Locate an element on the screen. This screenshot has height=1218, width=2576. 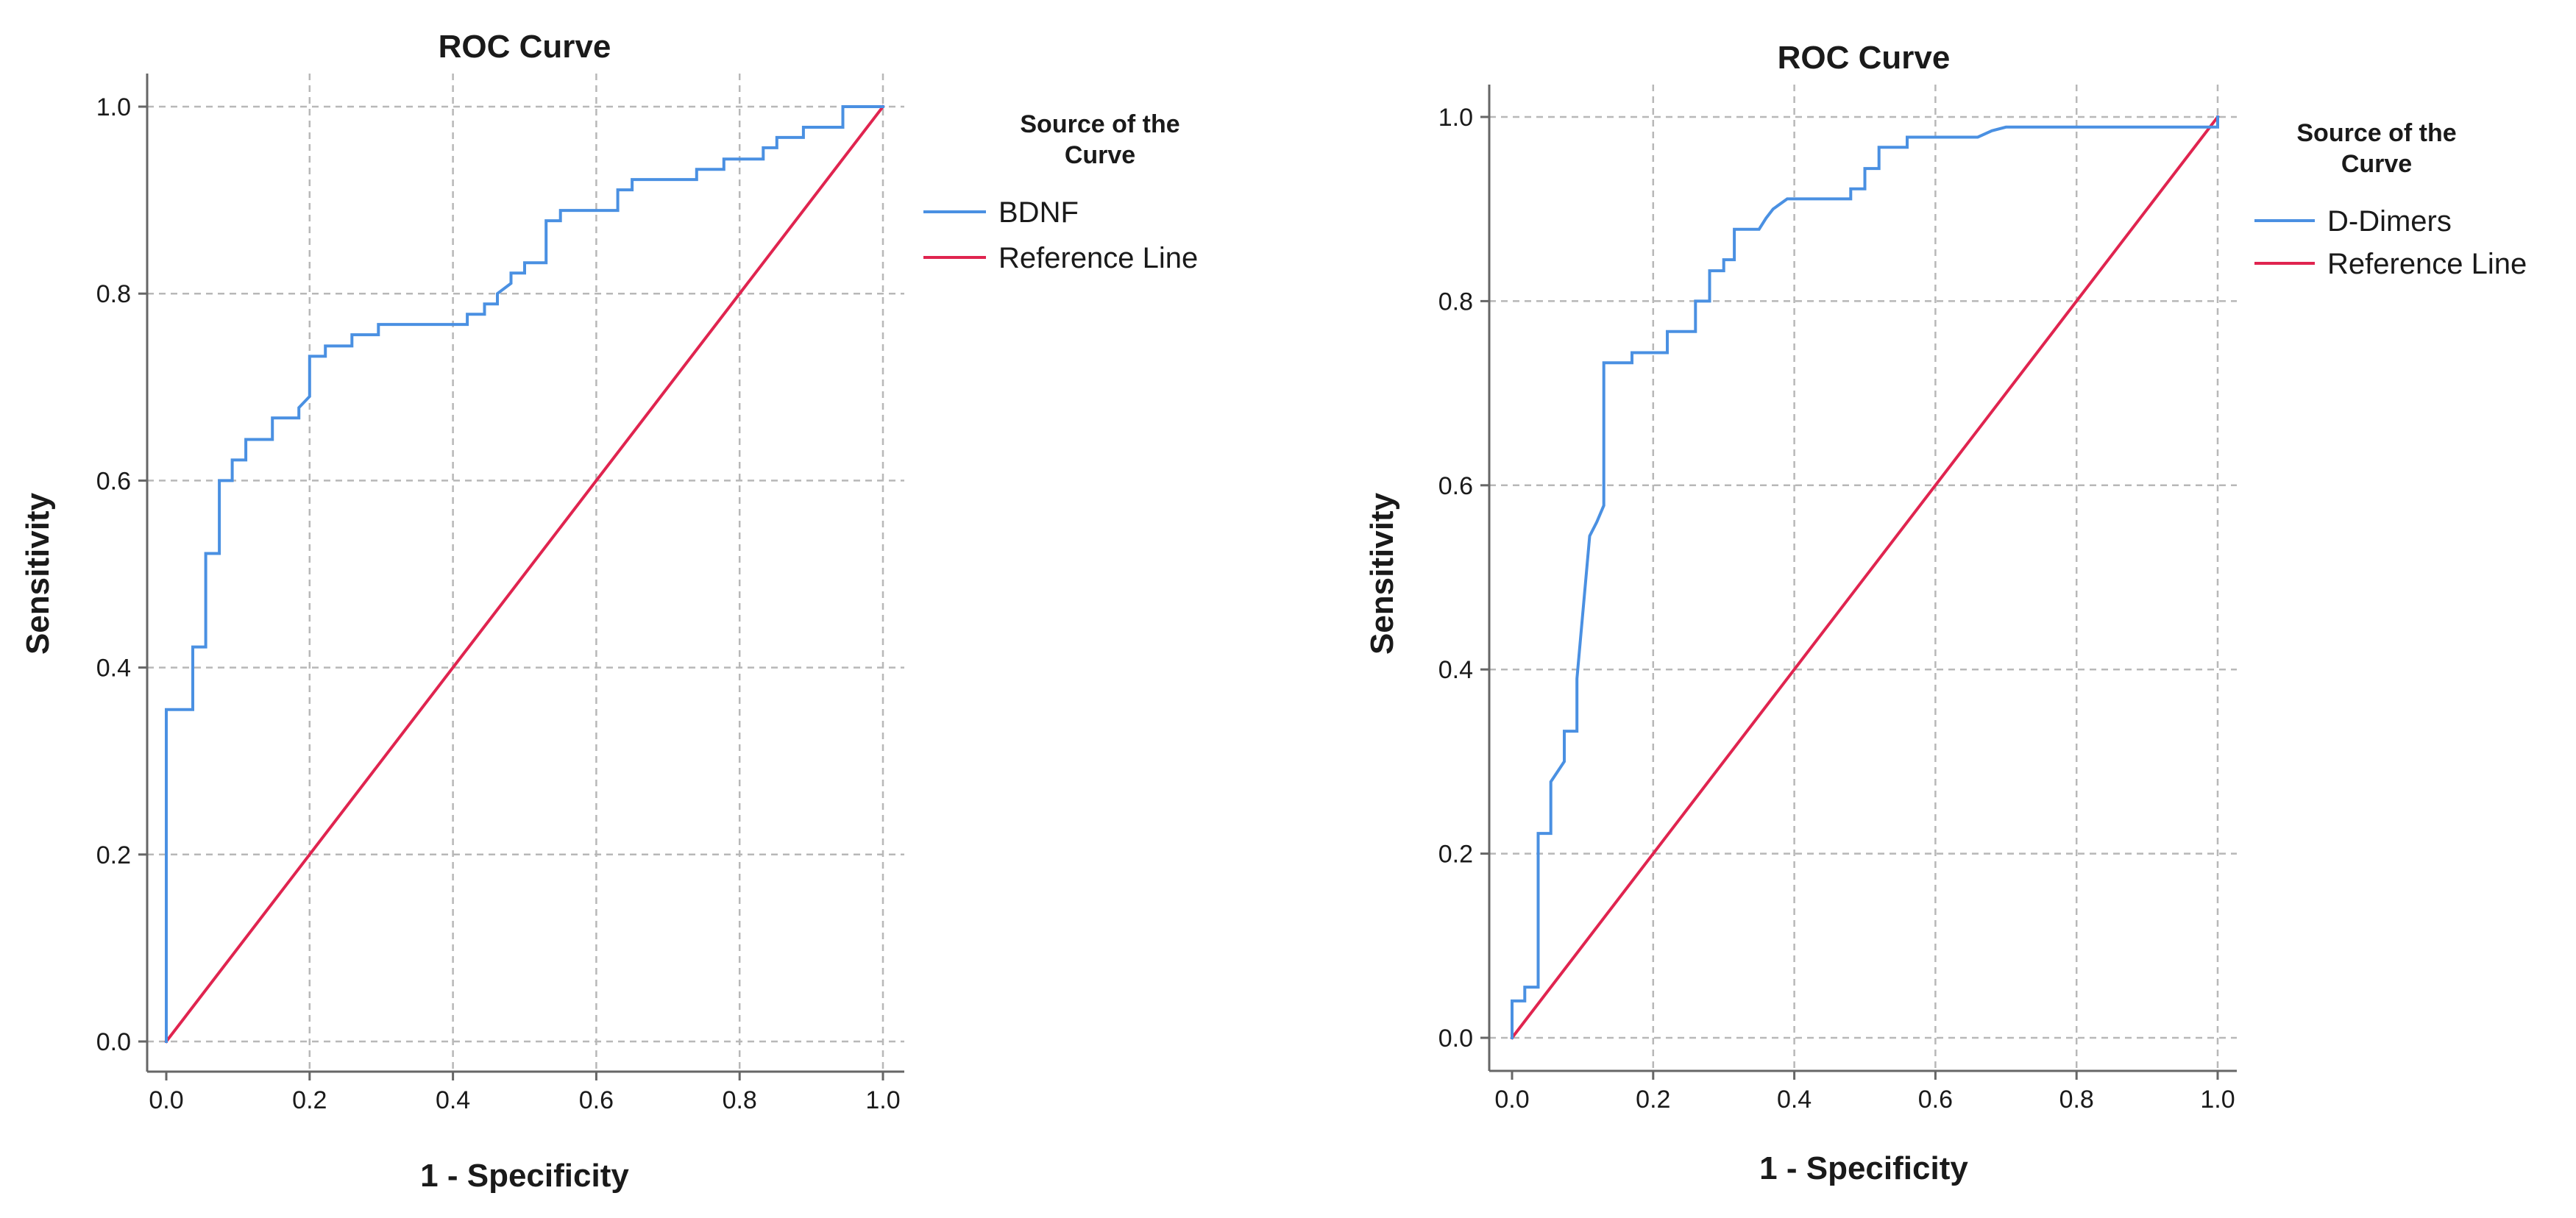
legend-label: BDNF is located at coordinates (1038, 213).